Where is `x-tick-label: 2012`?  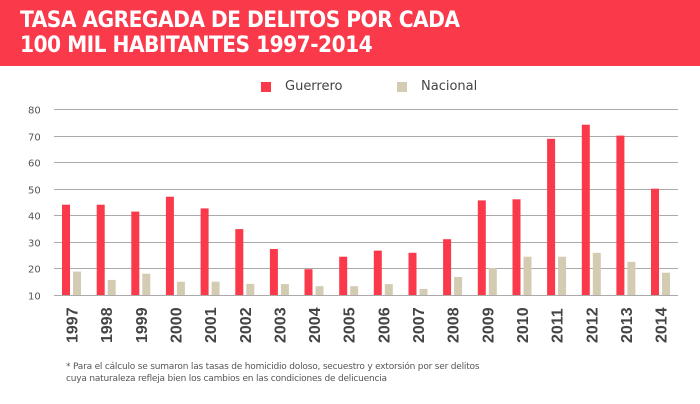 x-tick-label: 2012 is located at coordinates (592, 325).